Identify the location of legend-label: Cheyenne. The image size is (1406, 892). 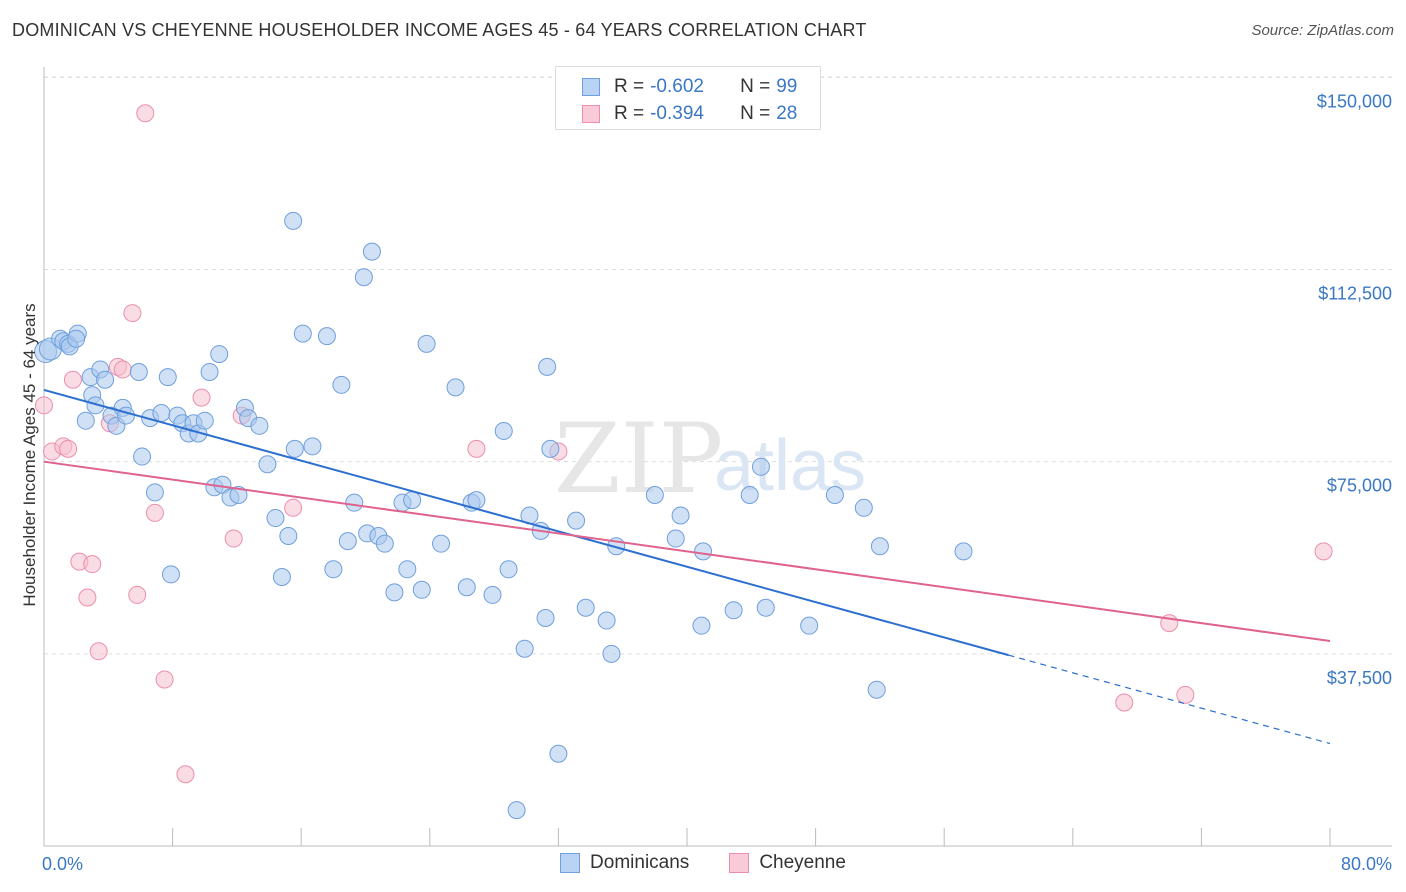
(802, 862).